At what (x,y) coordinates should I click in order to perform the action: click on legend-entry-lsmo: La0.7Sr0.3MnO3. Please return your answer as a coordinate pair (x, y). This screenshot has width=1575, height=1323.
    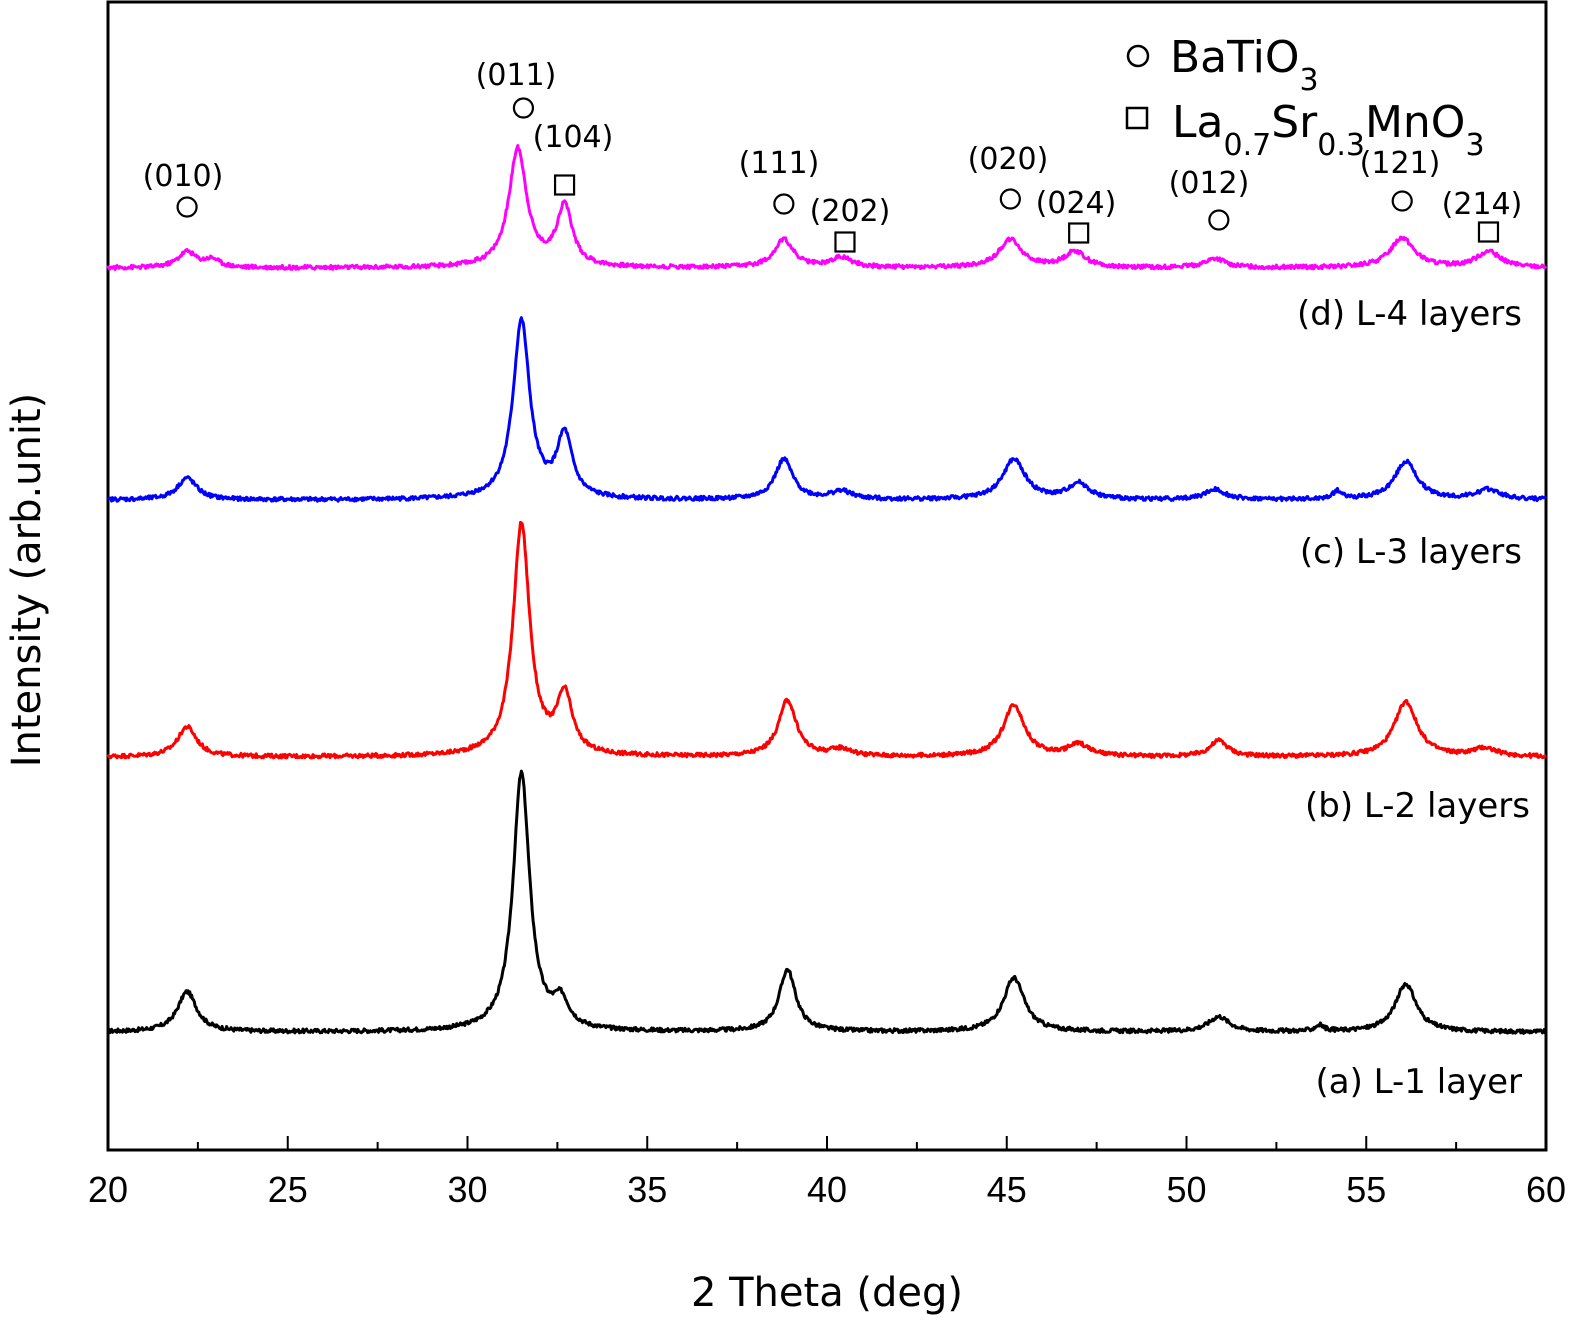
    Looking at the image, I should click on (1305, 130).